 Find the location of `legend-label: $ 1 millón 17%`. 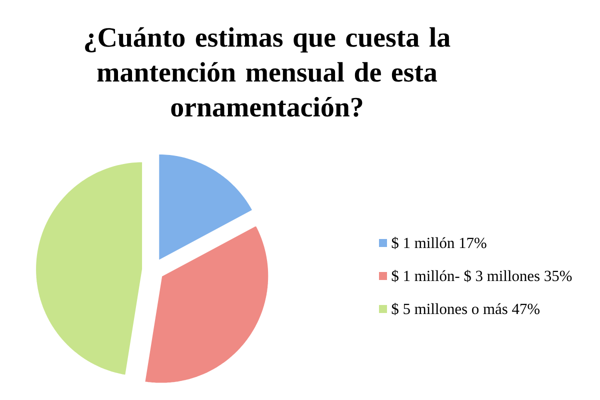

legend-label: $ 1 millón 17% is located at coordinates (439, 243).